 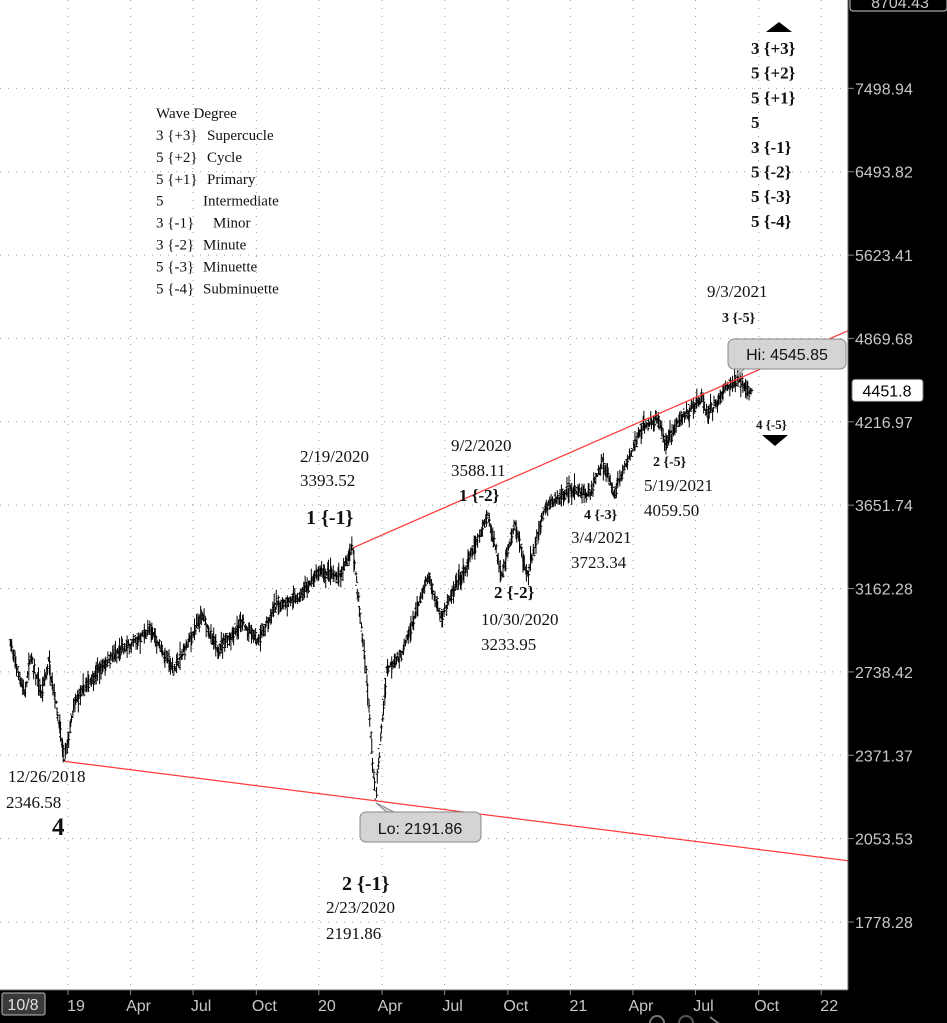 What do you see at coordinates (773, 97) in the screenshot?
I see `wave-count-label: 5 {+1}` at bounding box center [773, 97].